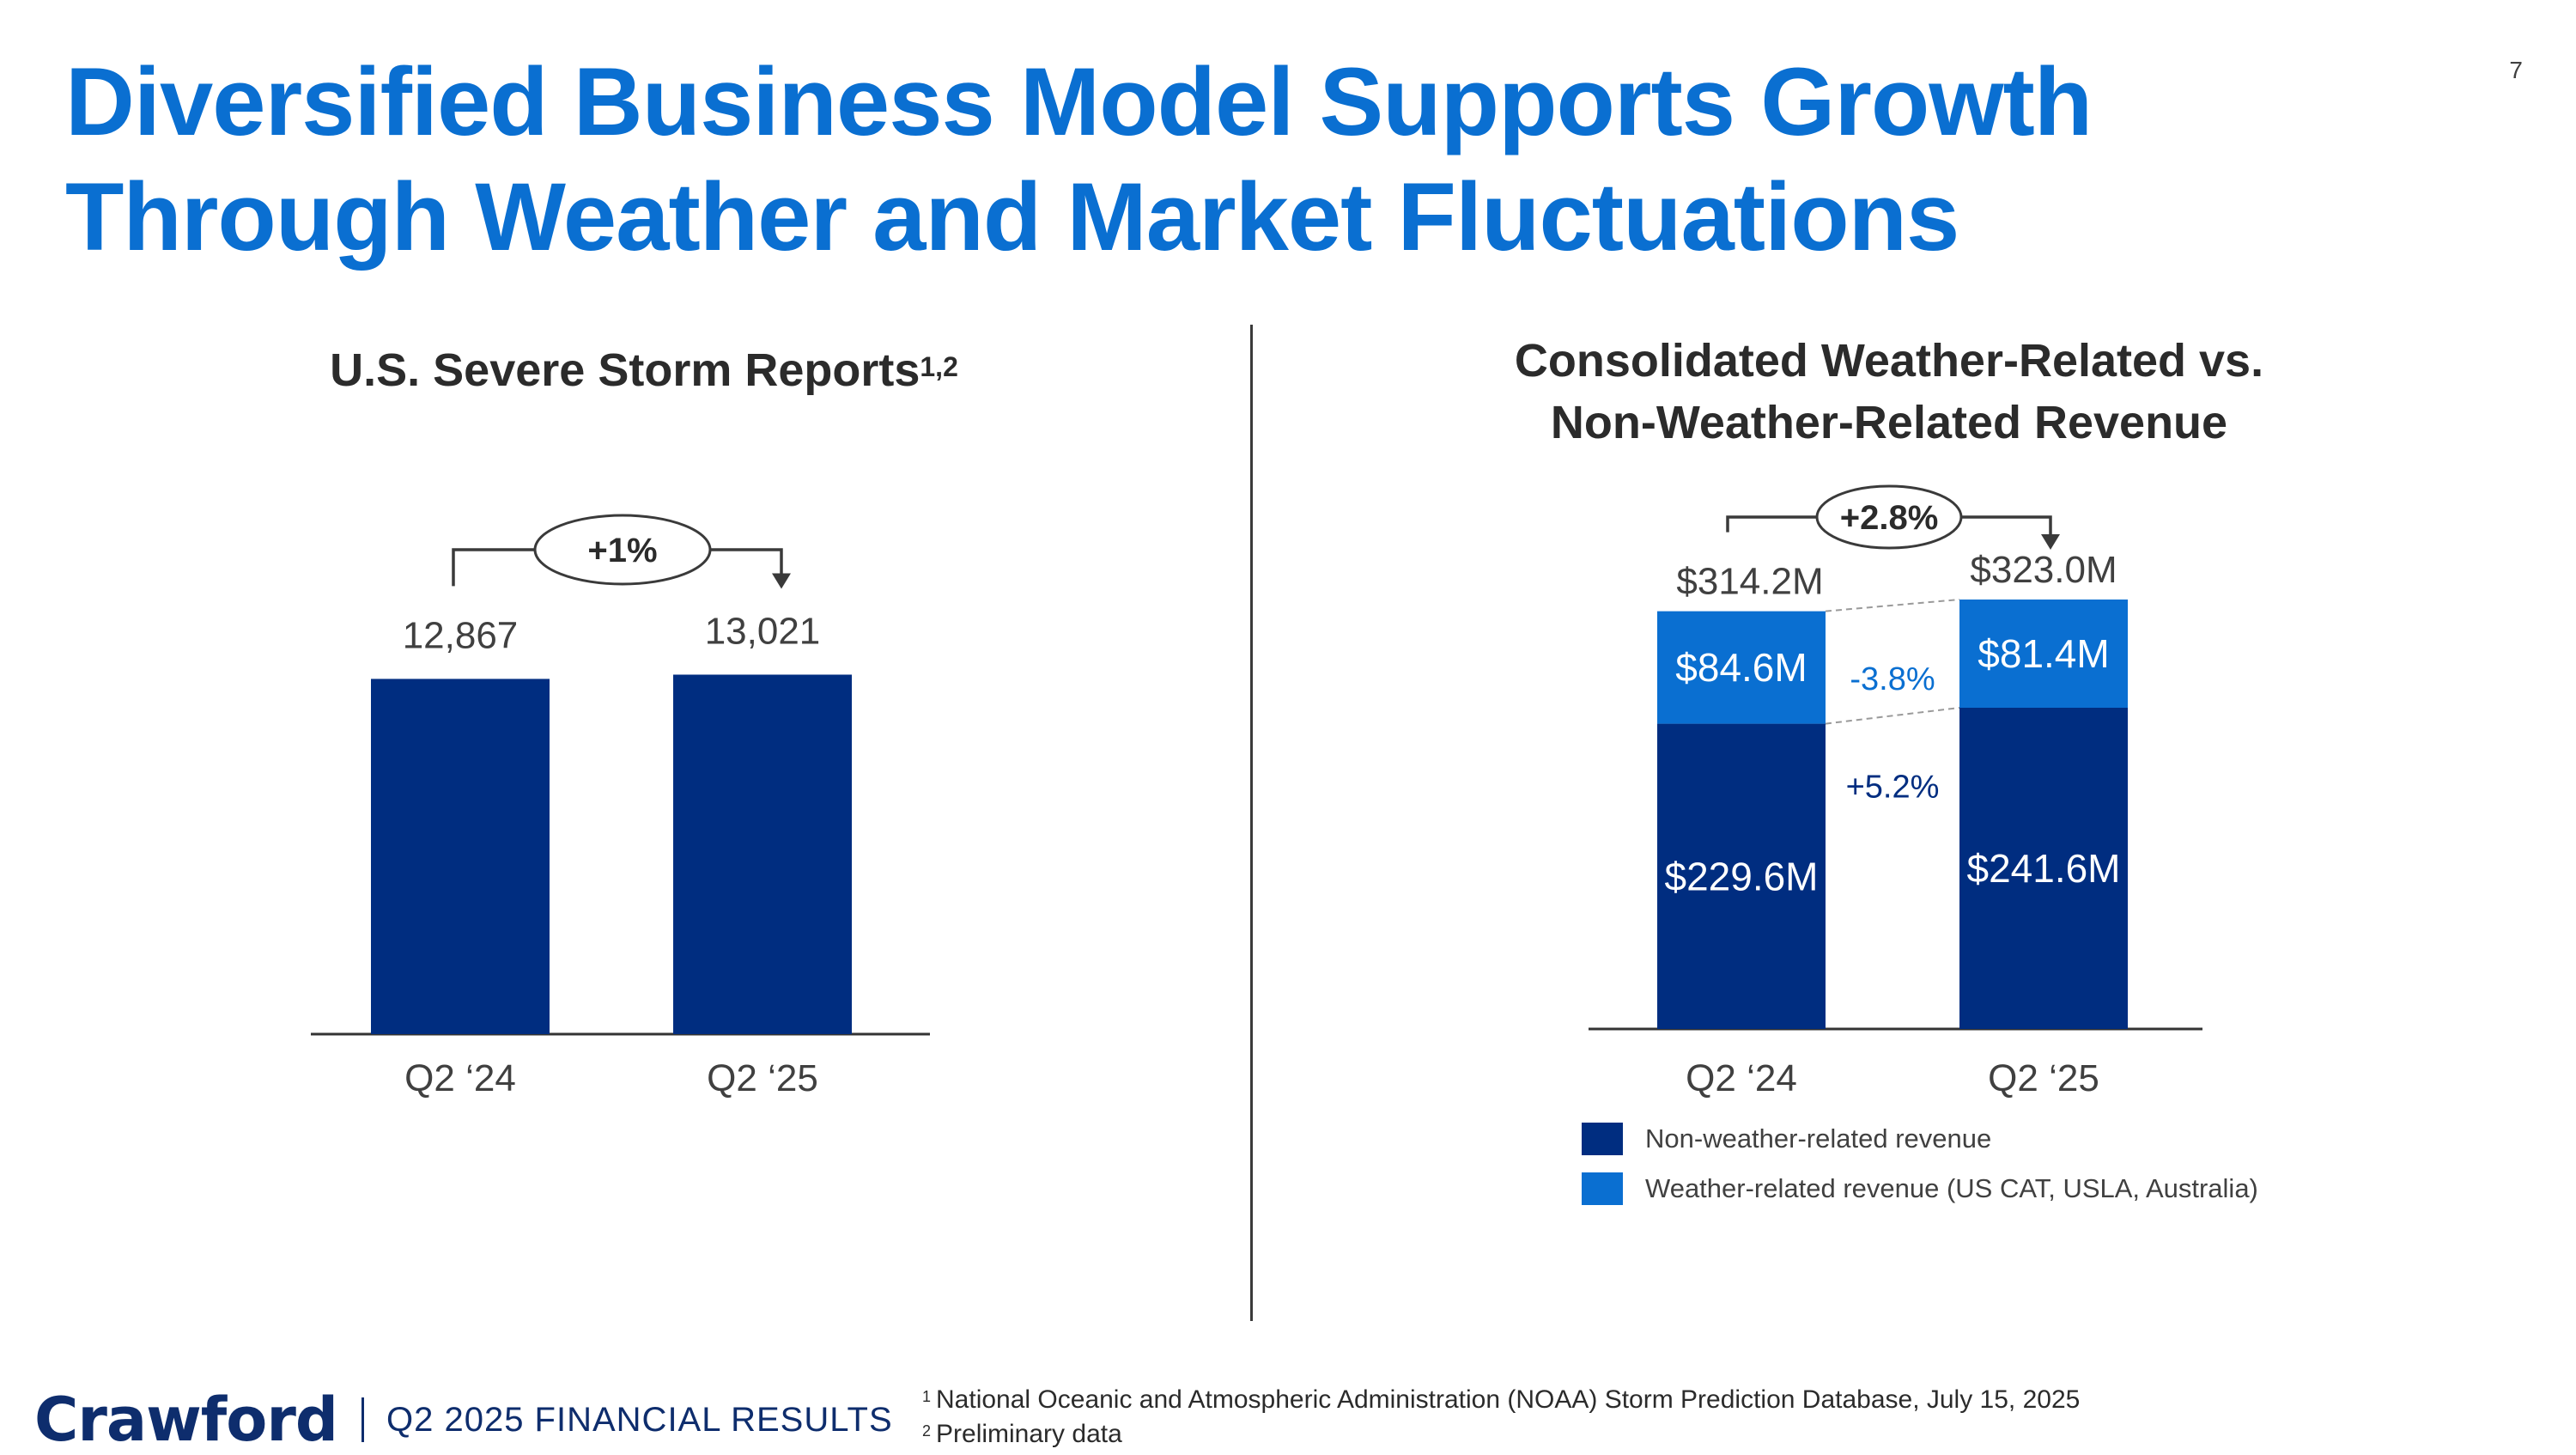 The width and height of the screenshot is (2576, 1455). Describe the element at coordinates (2043, 1078) in the screenshot. I see `revenue-category-label-1: Q2 ‘25` at that location.